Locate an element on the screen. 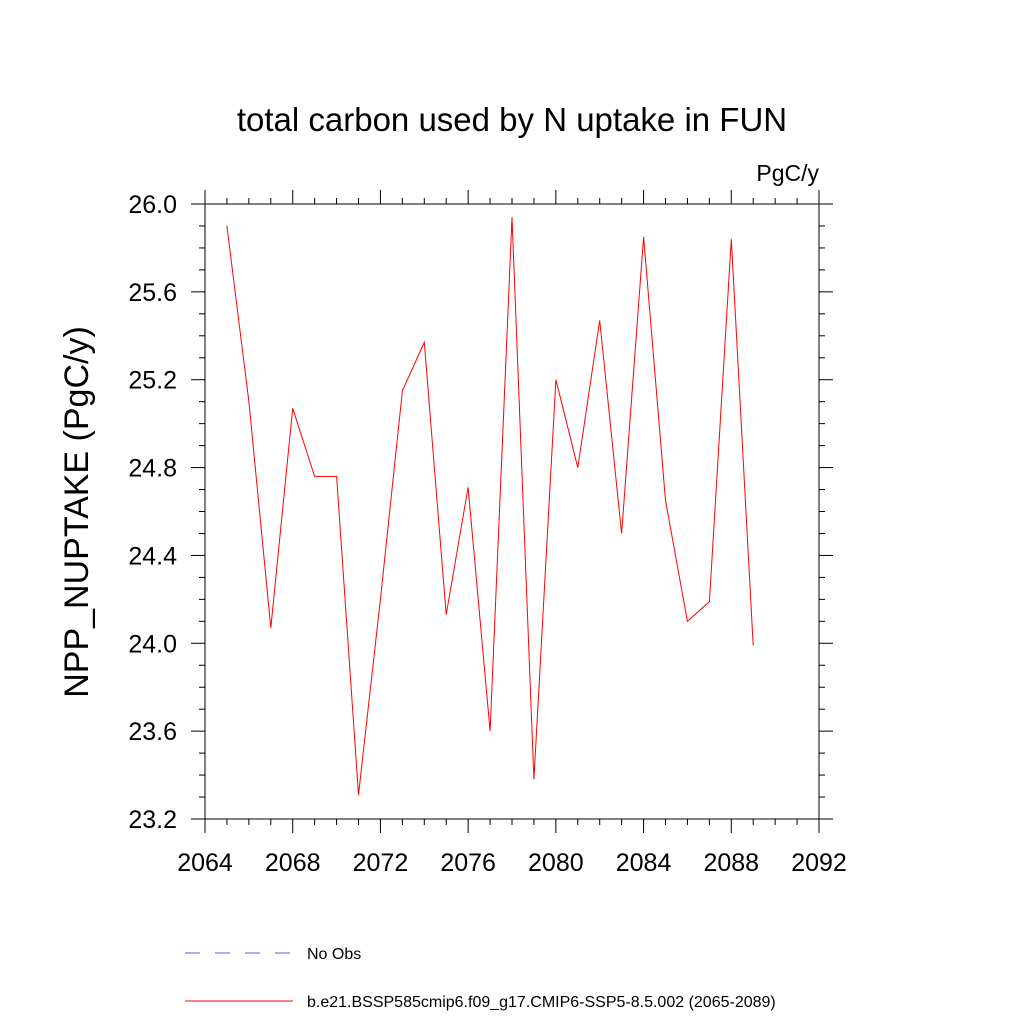  y-axis-label: NPP_NUPTAKE (PgC/y) is located at coordinates (77, 512).